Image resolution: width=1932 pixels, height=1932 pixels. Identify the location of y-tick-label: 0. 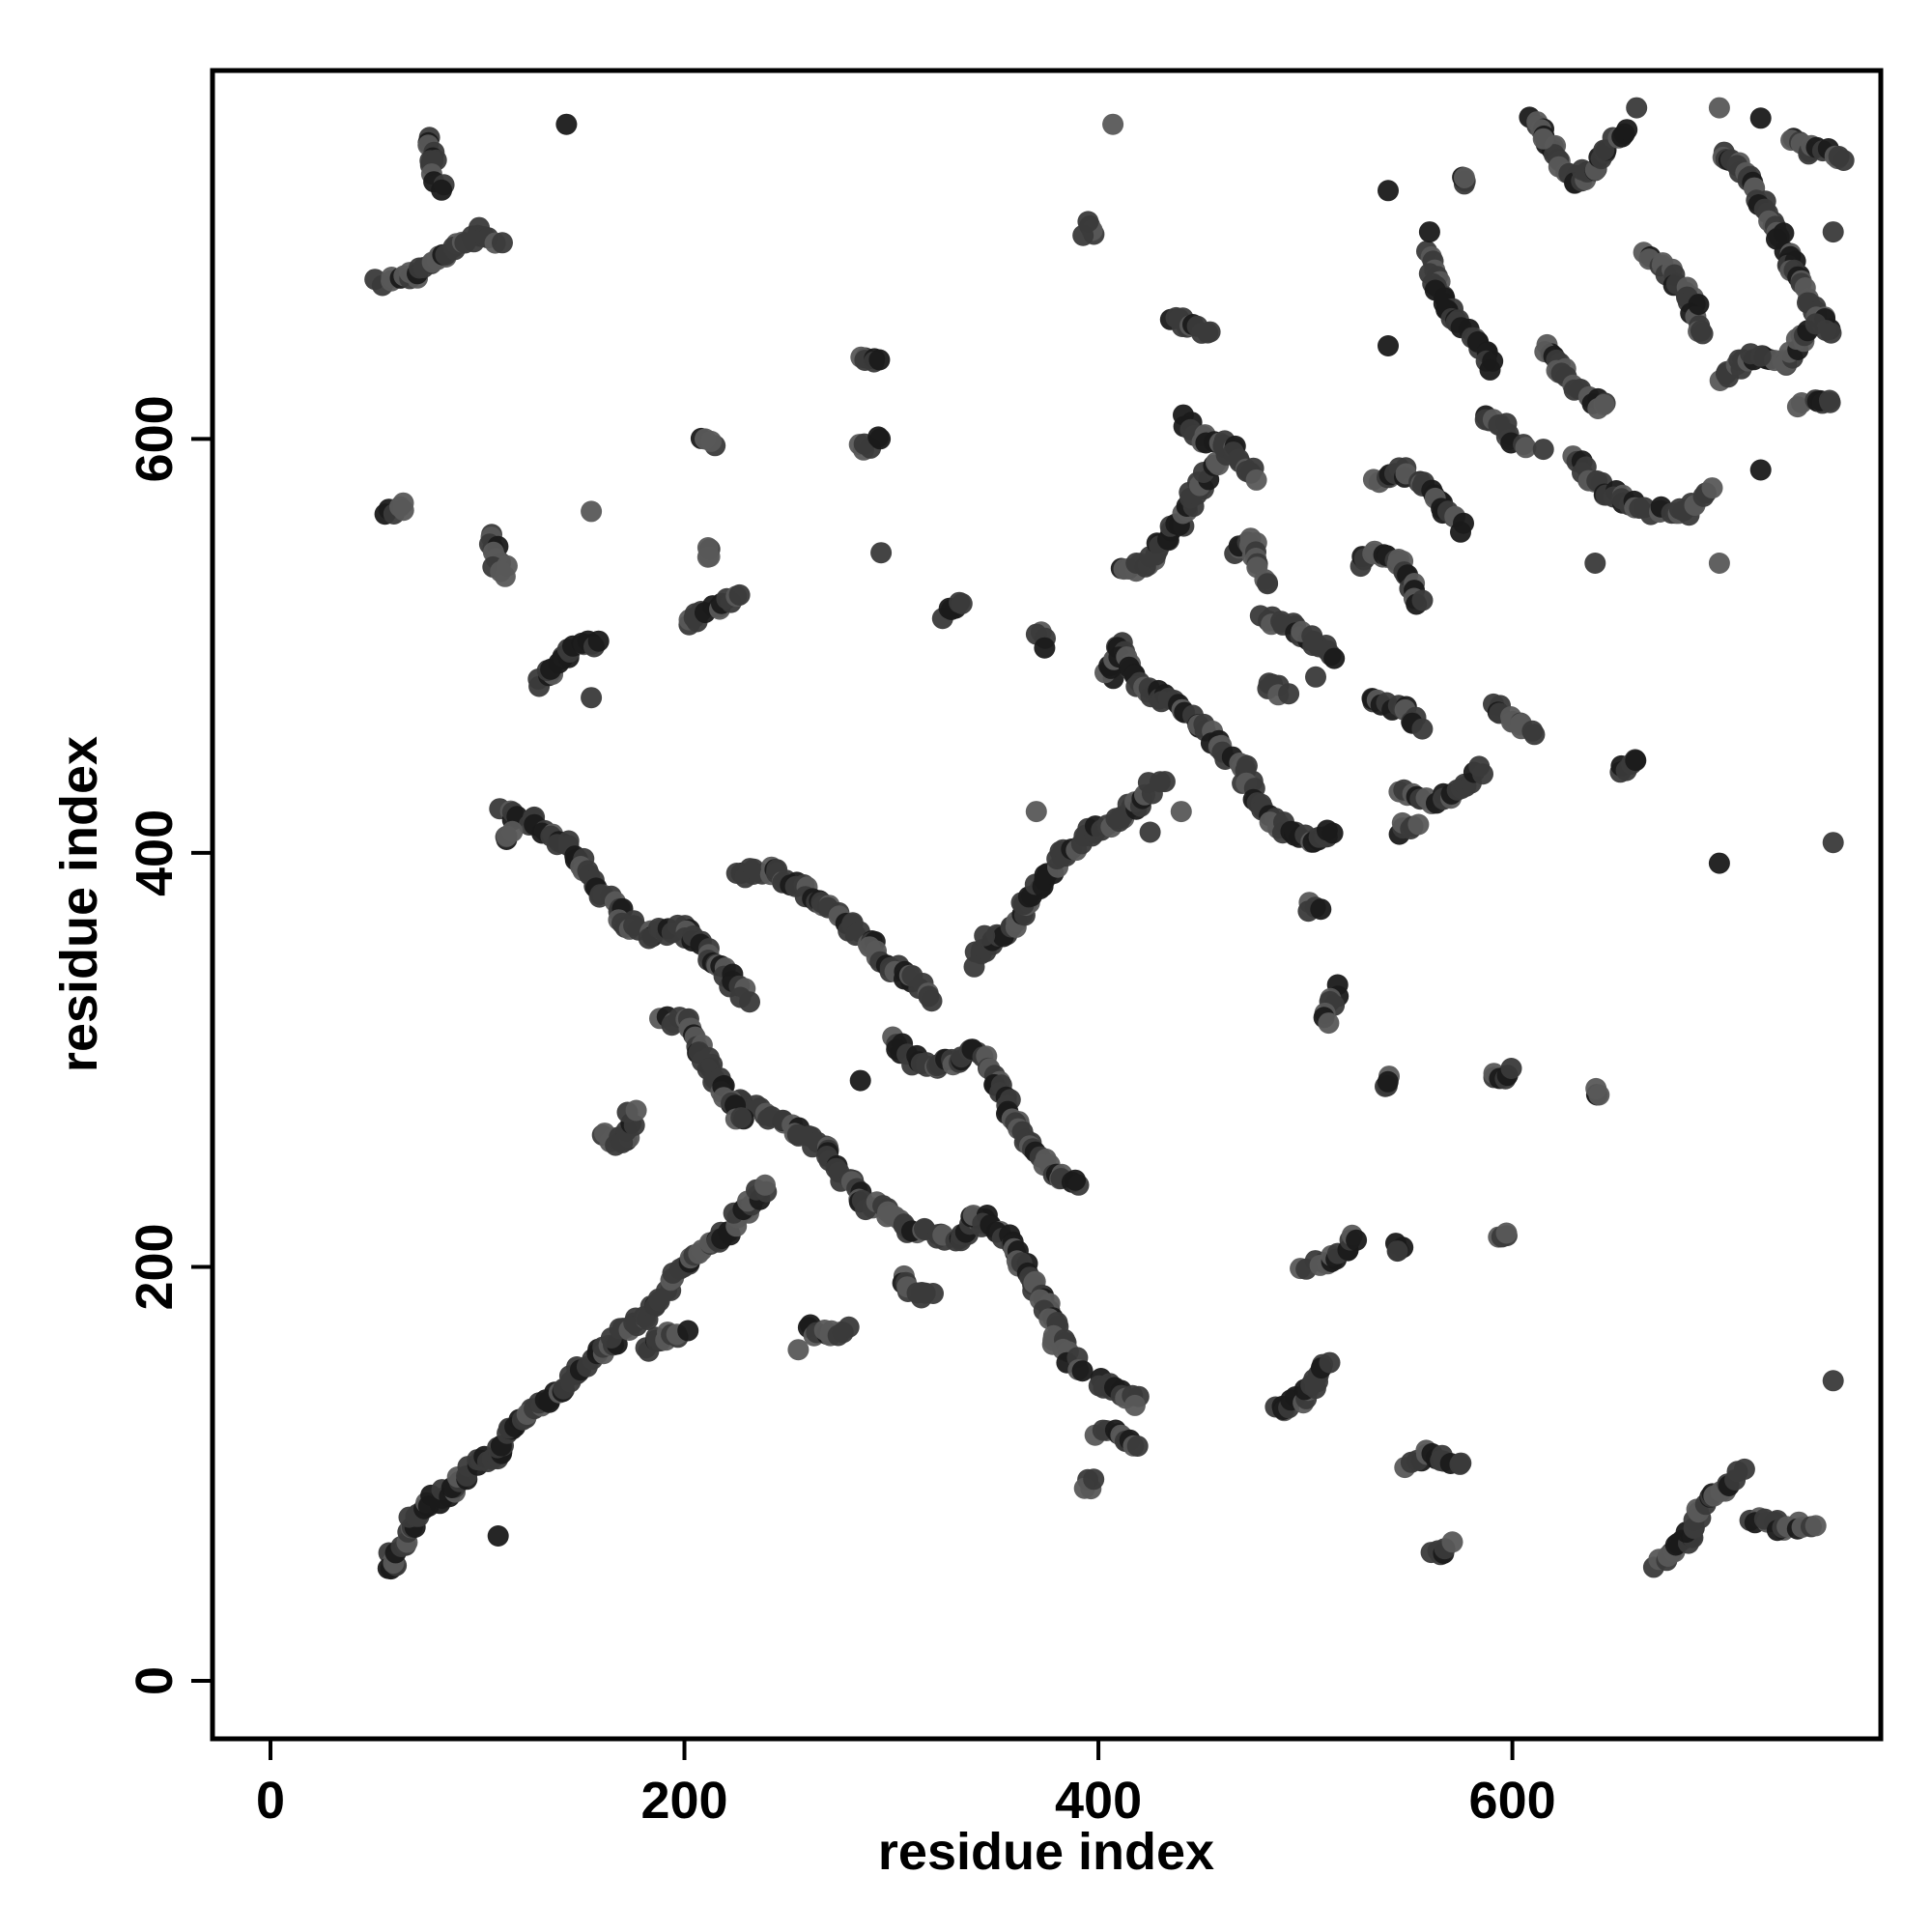
(155, 1680).